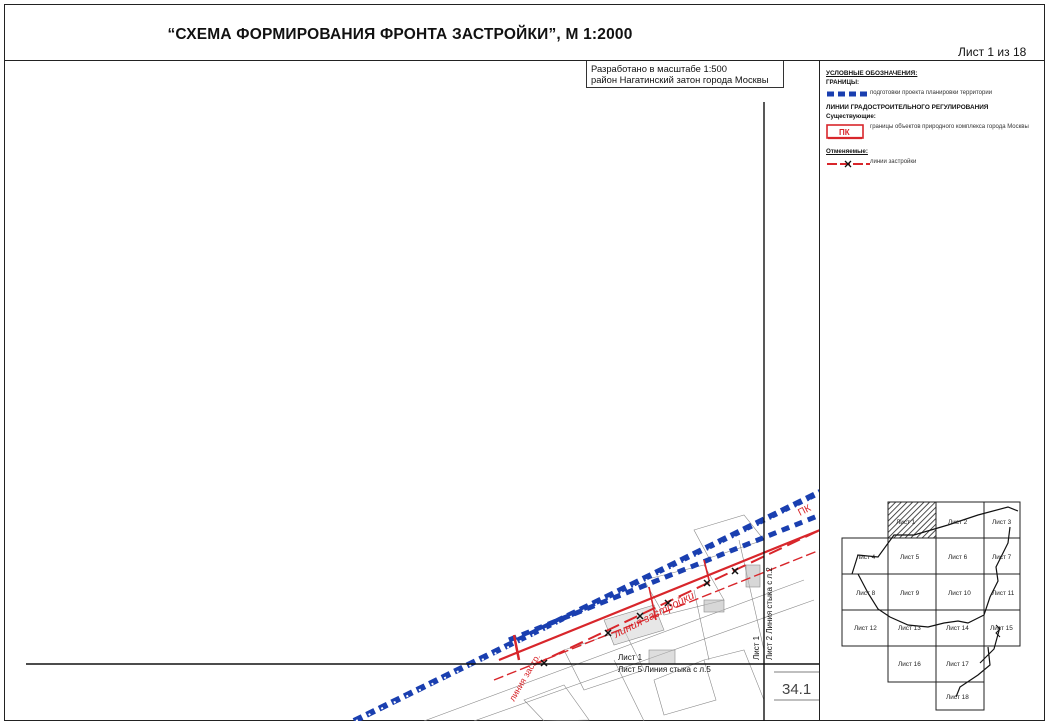  I want to click on index-label-11: Лист 11, so click(1003, 593).